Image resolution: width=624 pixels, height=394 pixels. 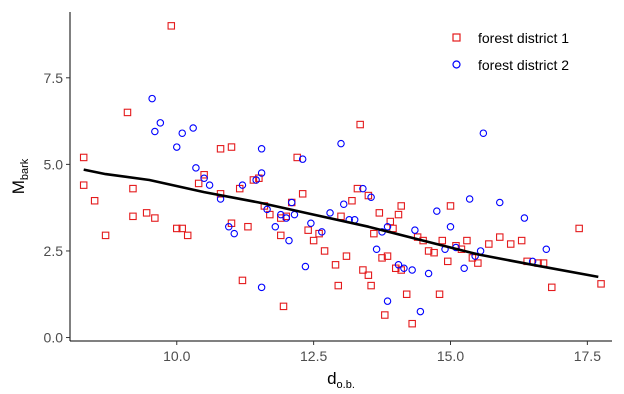 What do you see at coordinates (450, 356) in the screenshot?
I see `x-tick-label: 15.0` at bounding box center [450, 356].